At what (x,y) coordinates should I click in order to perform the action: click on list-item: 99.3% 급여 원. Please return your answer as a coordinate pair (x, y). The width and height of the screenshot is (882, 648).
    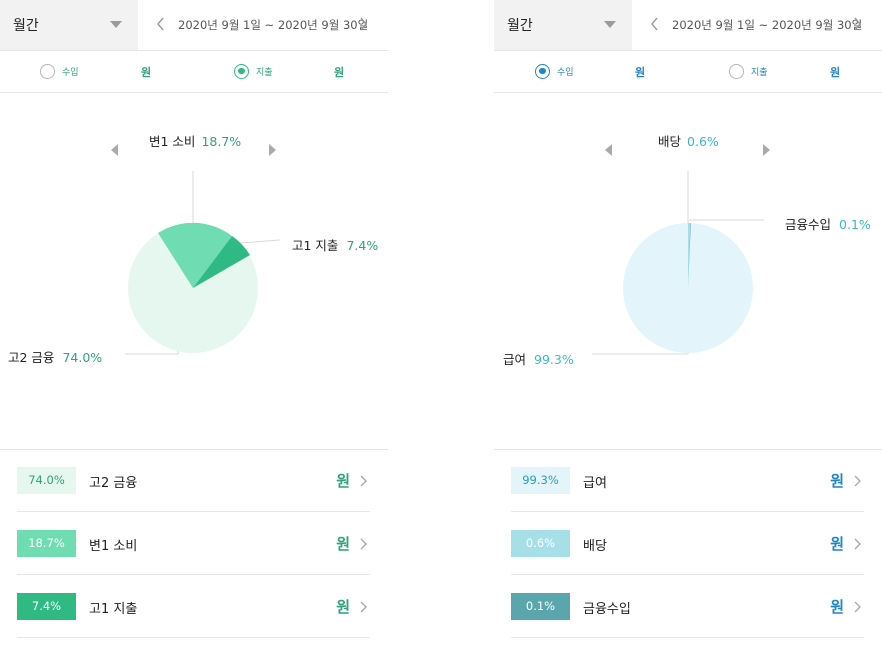
    Looking at the image, I should click on (687, 481).